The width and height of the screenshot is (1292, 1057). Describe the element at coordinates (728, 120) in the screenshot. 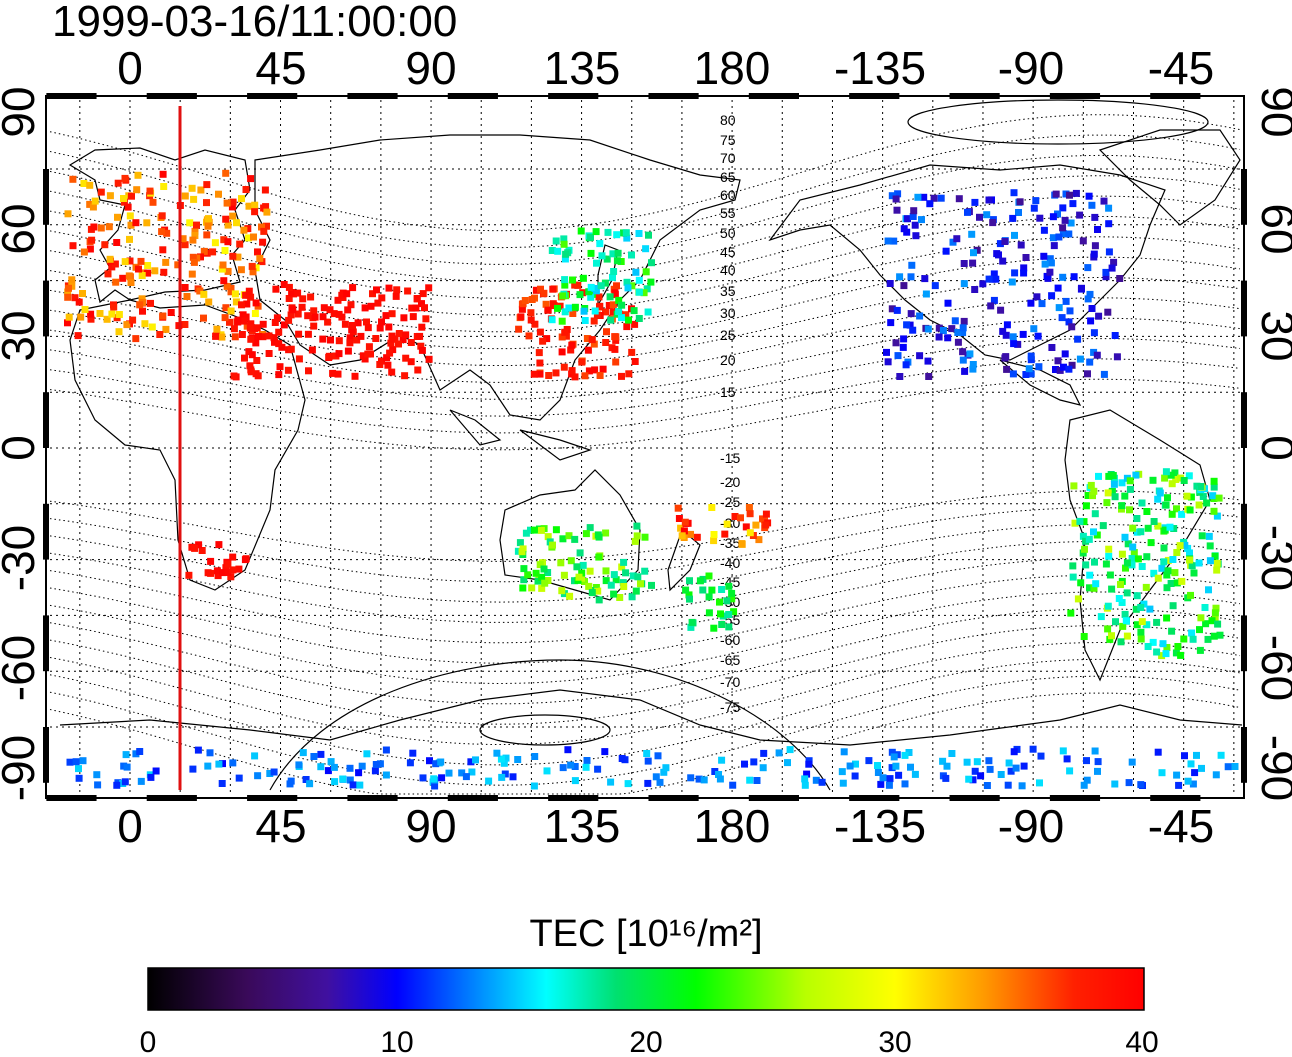

I see `maglat-label: 80` at that location.